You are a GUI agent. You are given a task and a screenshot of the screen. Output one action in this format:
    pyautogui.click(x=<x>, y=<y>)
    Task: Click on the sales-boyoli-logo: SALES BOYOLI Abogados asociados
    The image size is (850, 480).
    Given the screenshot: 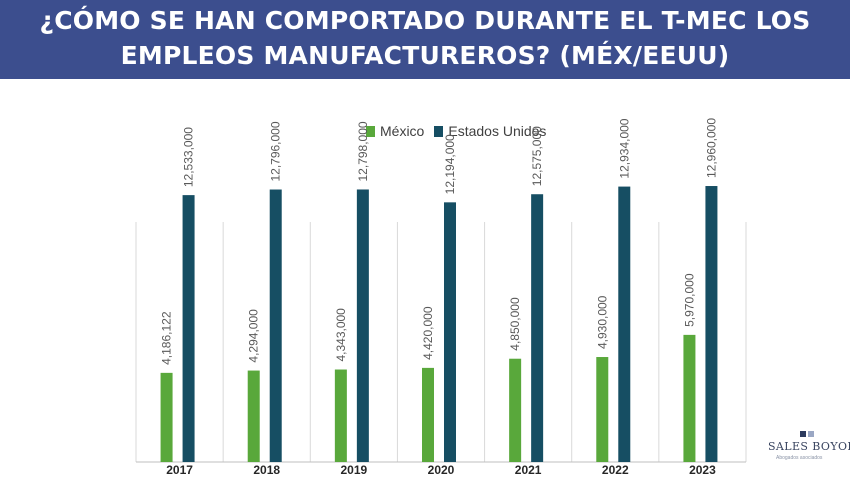 What is the action you would take?
    pyautogui.click(x=809, y=445)
    